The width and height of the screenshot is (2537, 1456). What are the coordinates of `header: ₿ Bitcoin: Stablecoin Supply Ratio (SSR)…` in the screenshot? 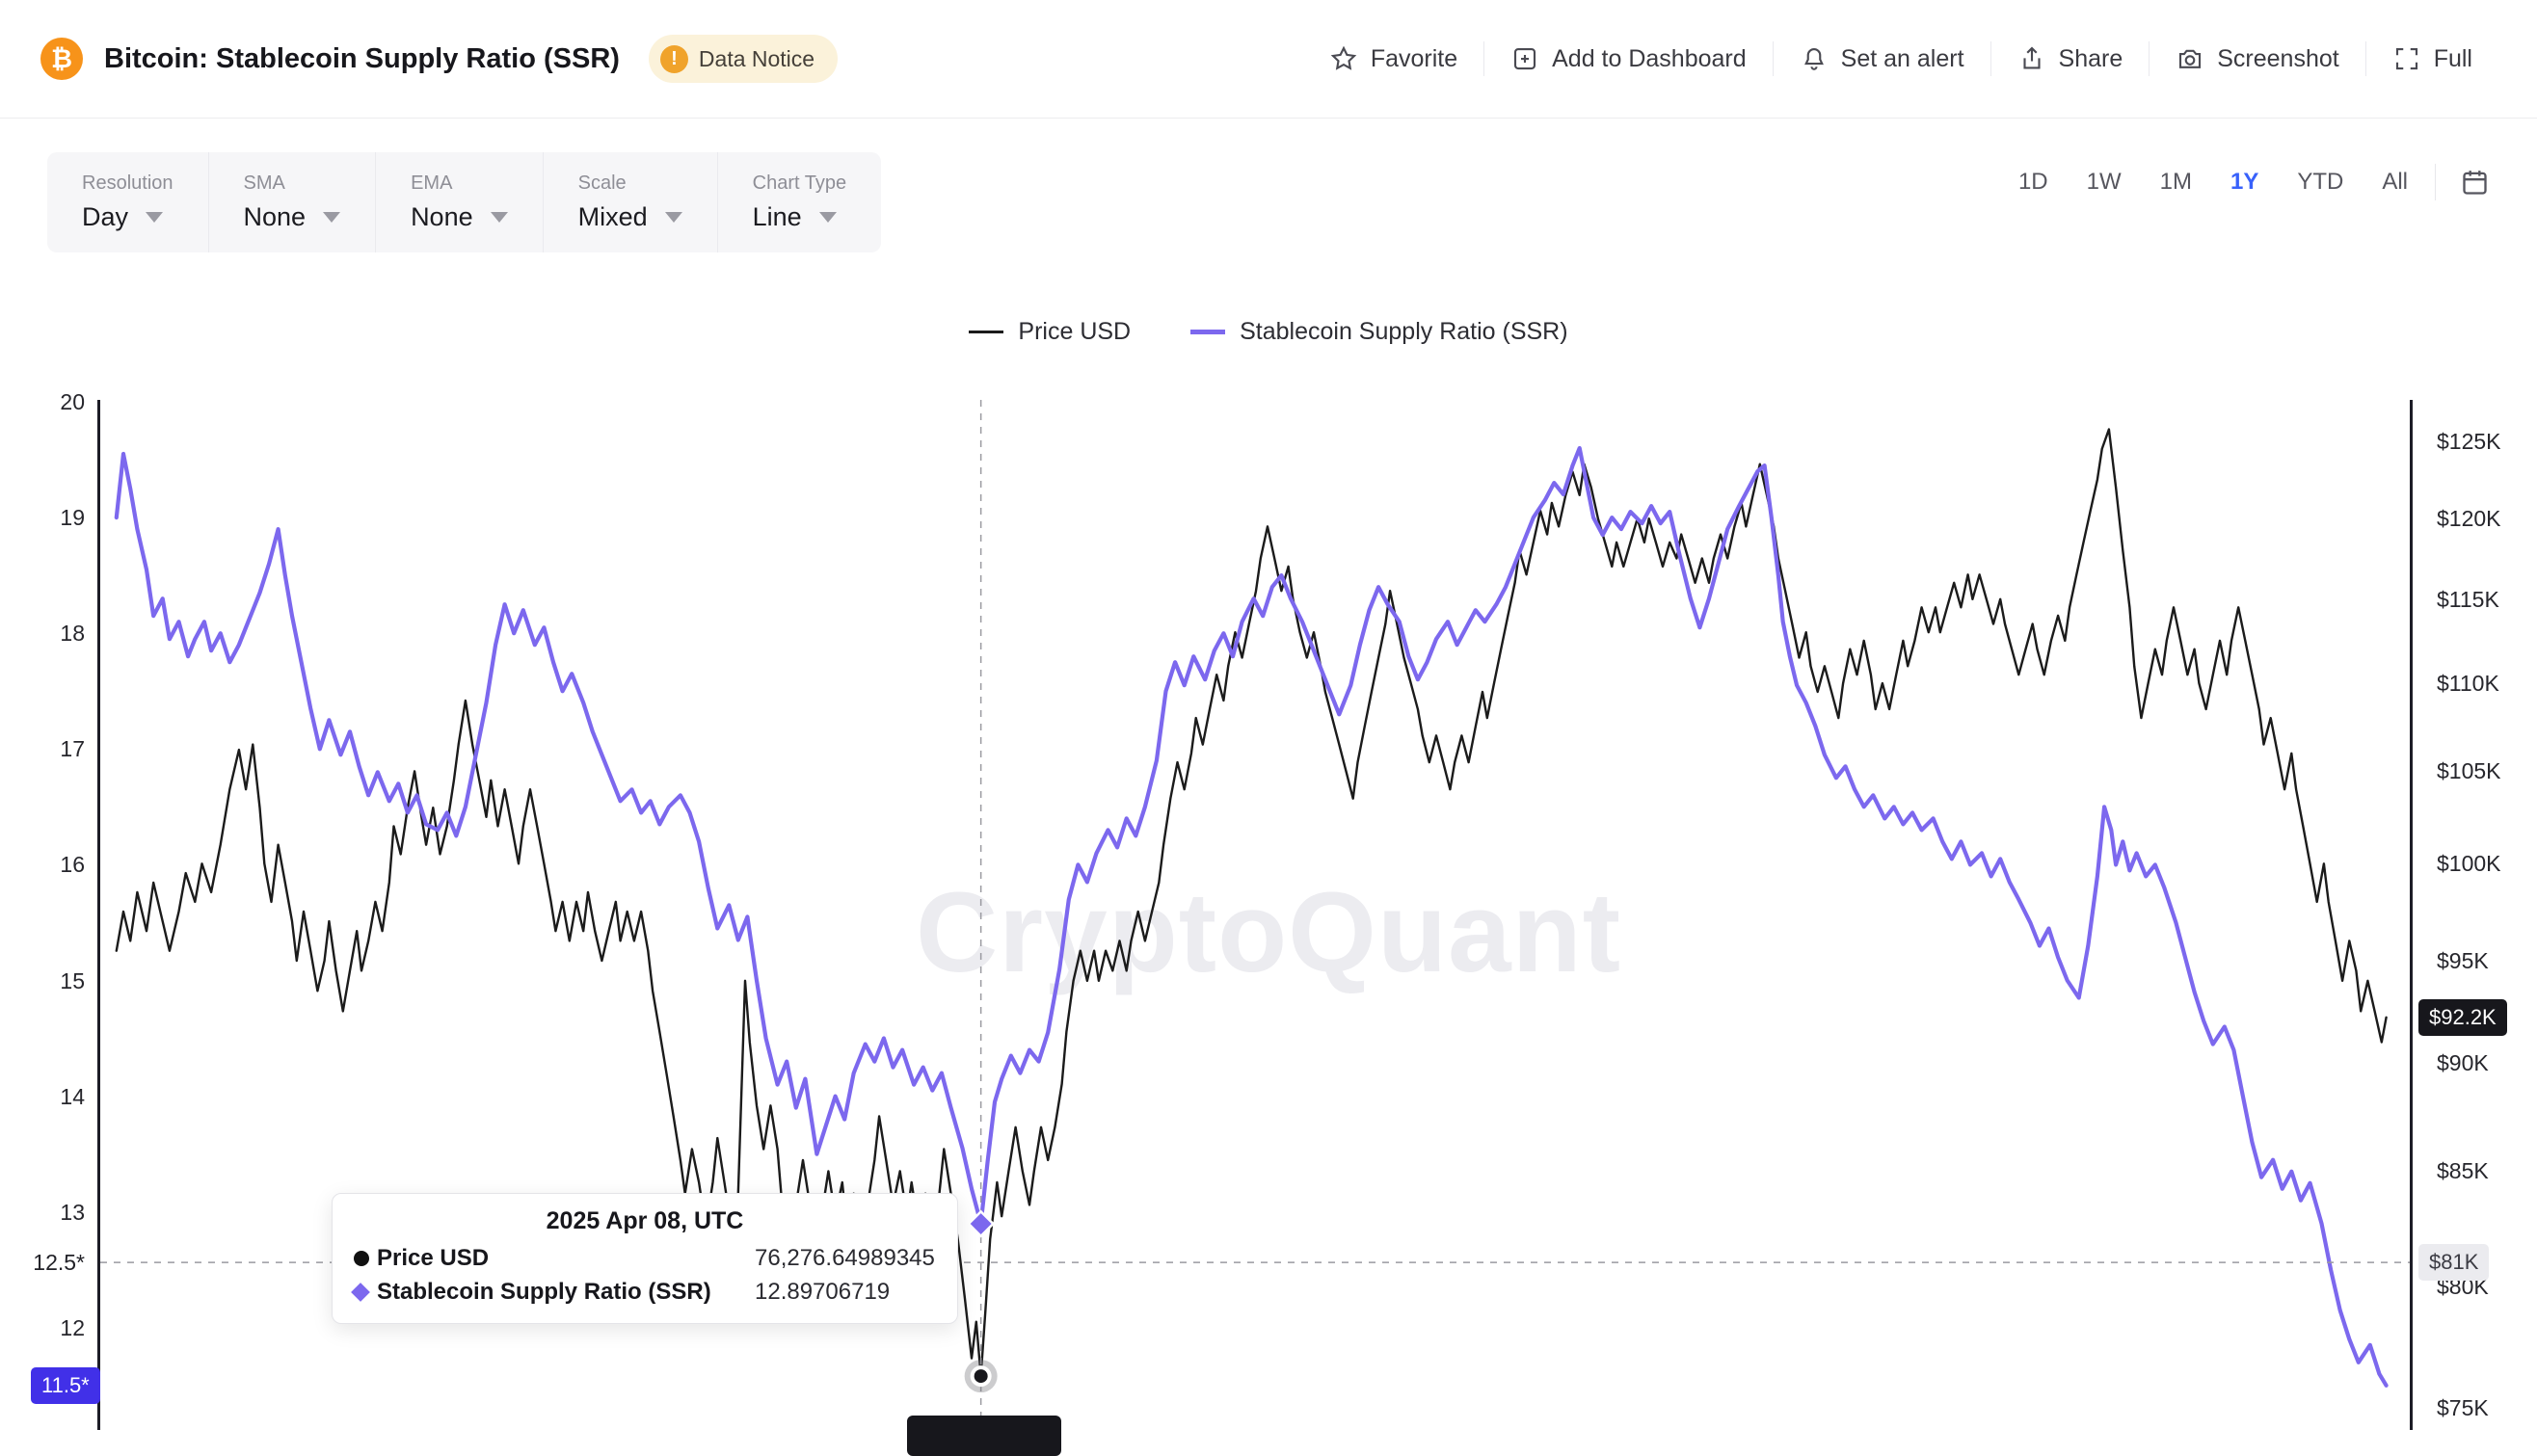 It's located at (1268, 60).